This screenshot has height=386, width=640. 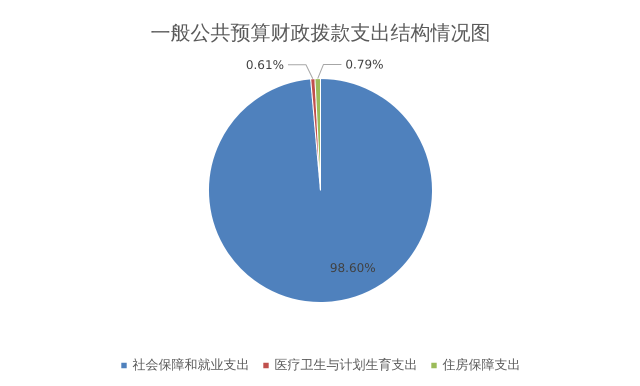 What do you see at coordinates (346, 365) in the screenshot?
I see `legend-label: 医疗卫生与计划生育支出` at bounding box center [346, 365].